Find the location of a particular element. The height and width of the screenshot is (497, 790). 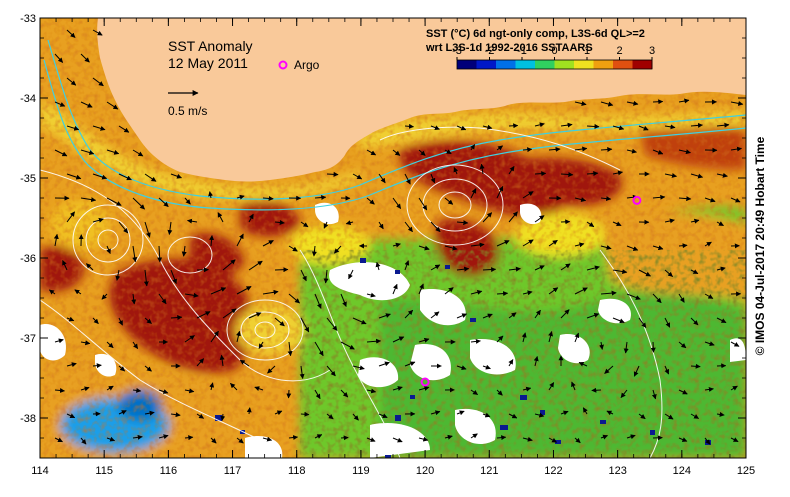

lat-tick-label: -36 is located at coordinates (28, 259).